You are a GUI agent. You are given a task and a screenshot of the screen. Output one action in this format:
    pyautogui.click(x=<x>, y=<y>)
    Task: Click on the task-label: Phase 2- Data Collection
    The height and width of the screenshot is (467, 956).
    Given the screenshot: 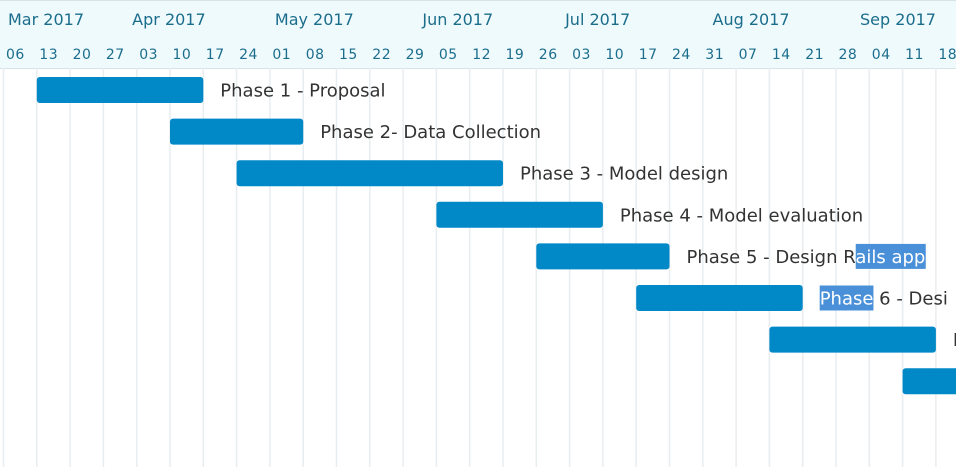 What is the action you would take?
    pyautogui.click(x=430, y=132)
    